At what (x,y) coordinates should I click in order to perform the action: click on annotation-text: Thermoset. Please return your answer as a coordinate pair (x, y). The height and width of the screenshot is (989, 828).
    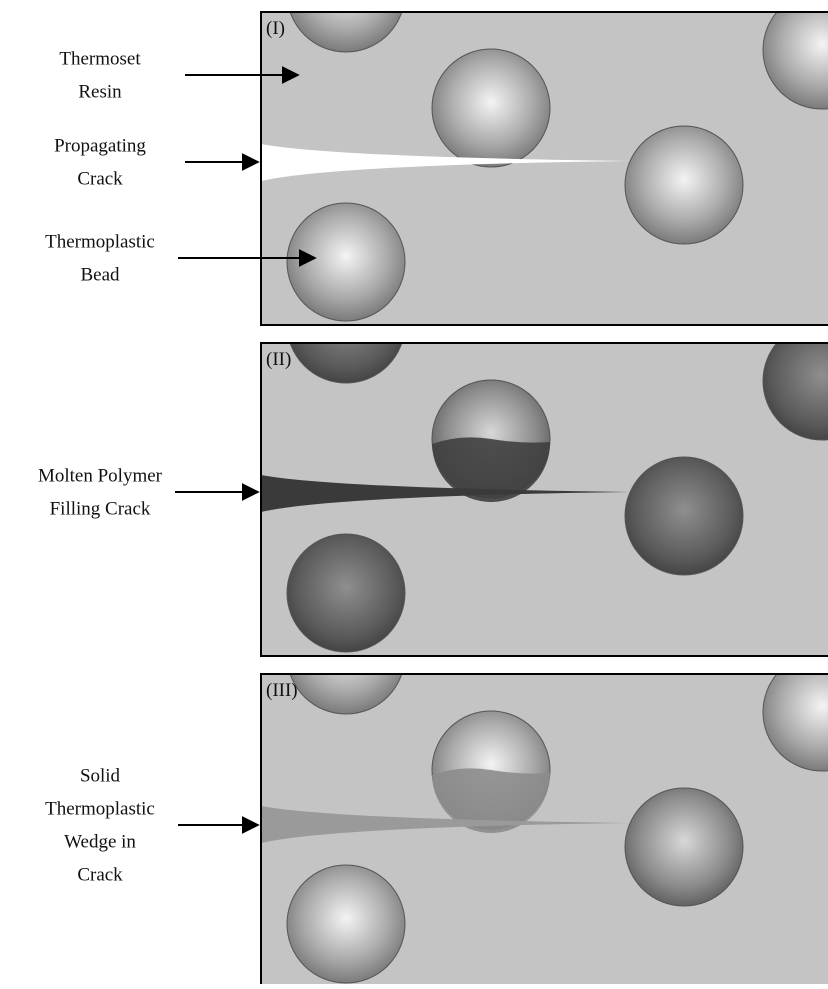
    Looking at the image, I should click on (100, 59).